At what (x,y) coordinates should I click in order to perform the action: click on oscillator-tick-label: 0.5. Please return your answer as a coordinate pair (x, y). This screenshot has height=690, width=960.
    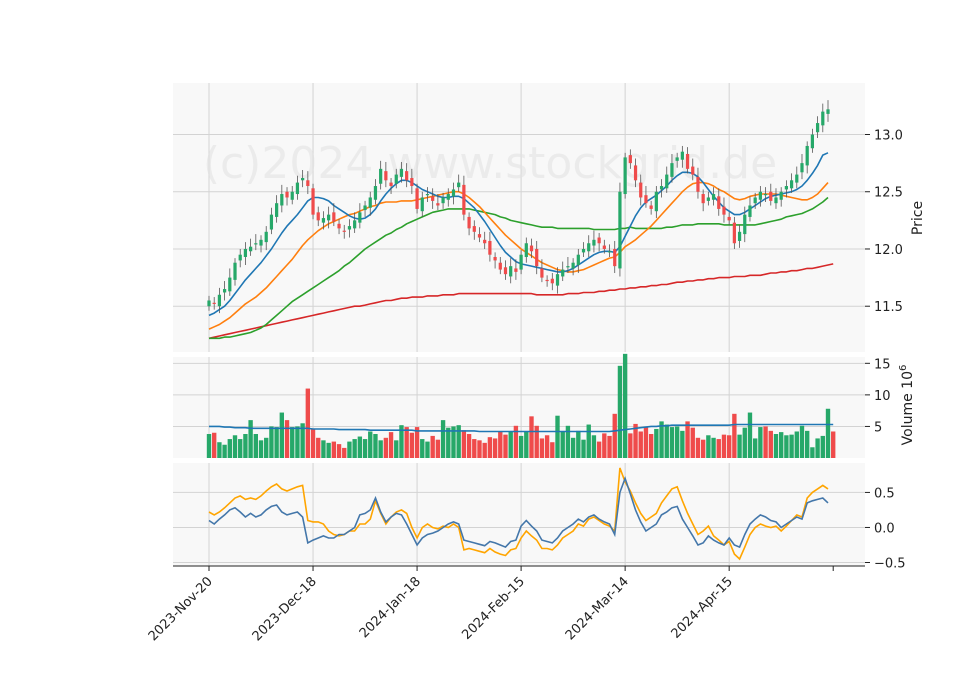
    Looking at the image, I should click on (884, 493).